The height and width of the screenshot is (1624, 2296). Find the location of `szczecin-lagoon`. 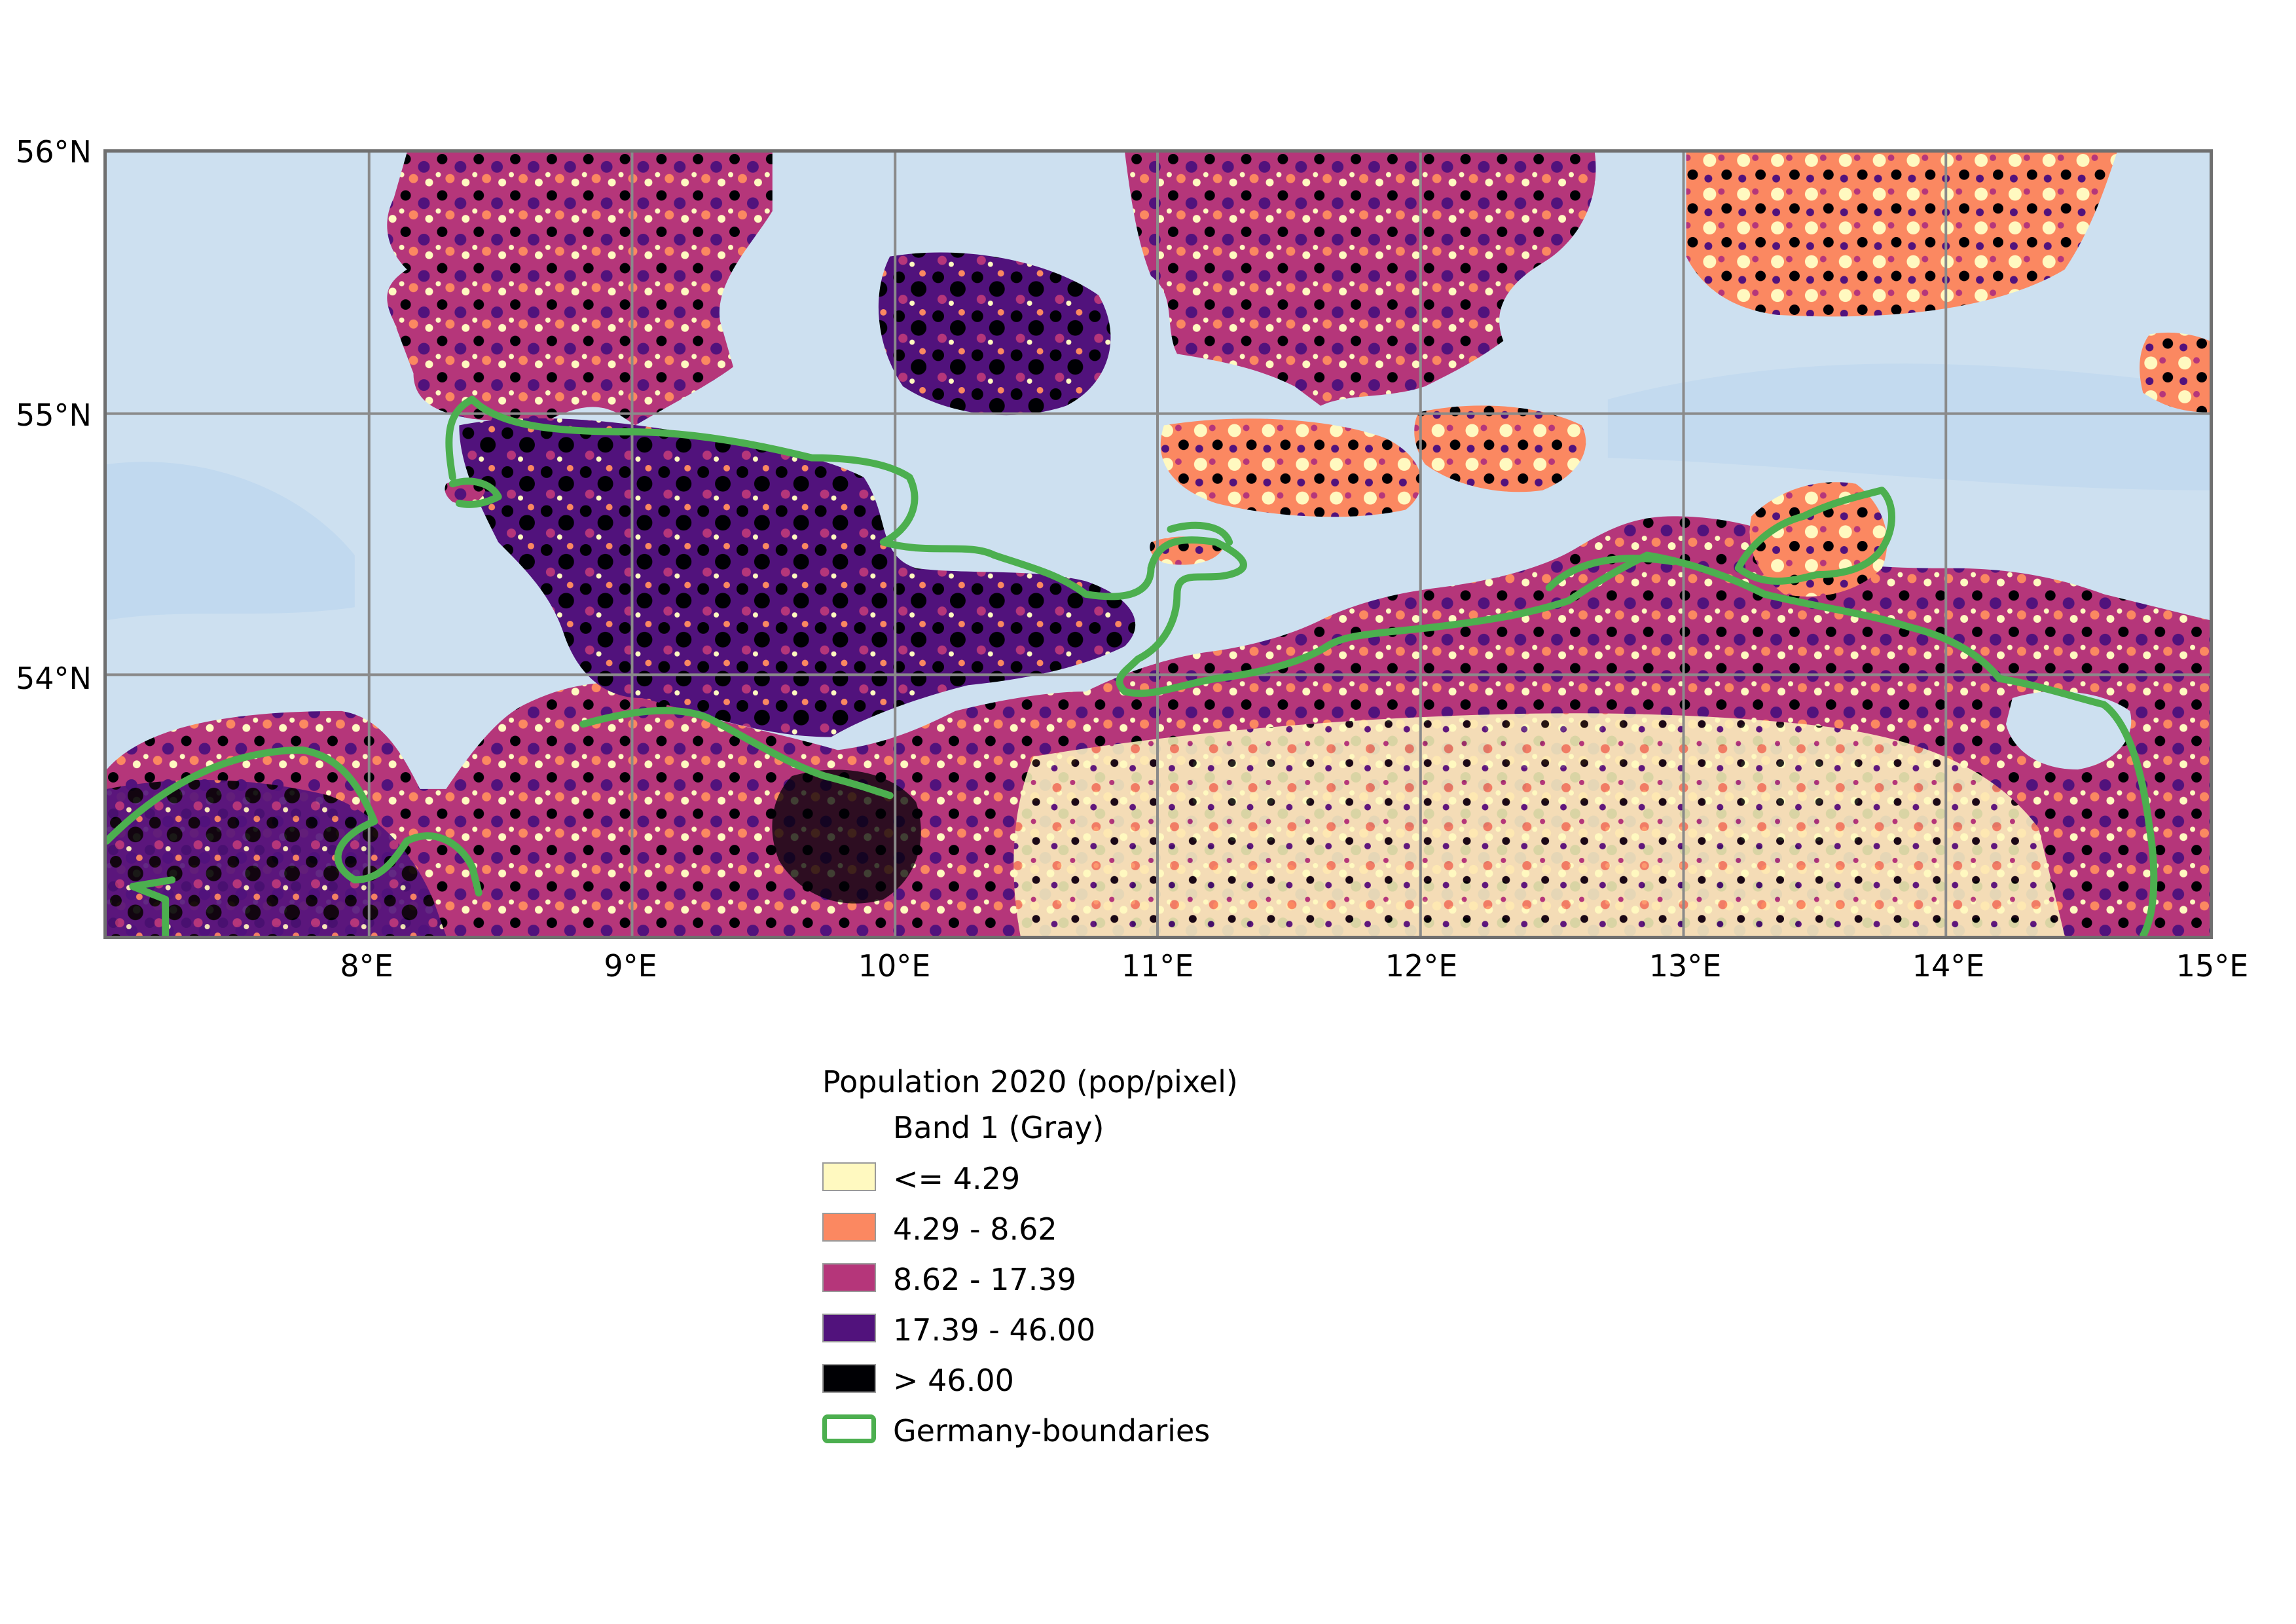

szczecin-lagoon is located at coordinates (2068, 730).